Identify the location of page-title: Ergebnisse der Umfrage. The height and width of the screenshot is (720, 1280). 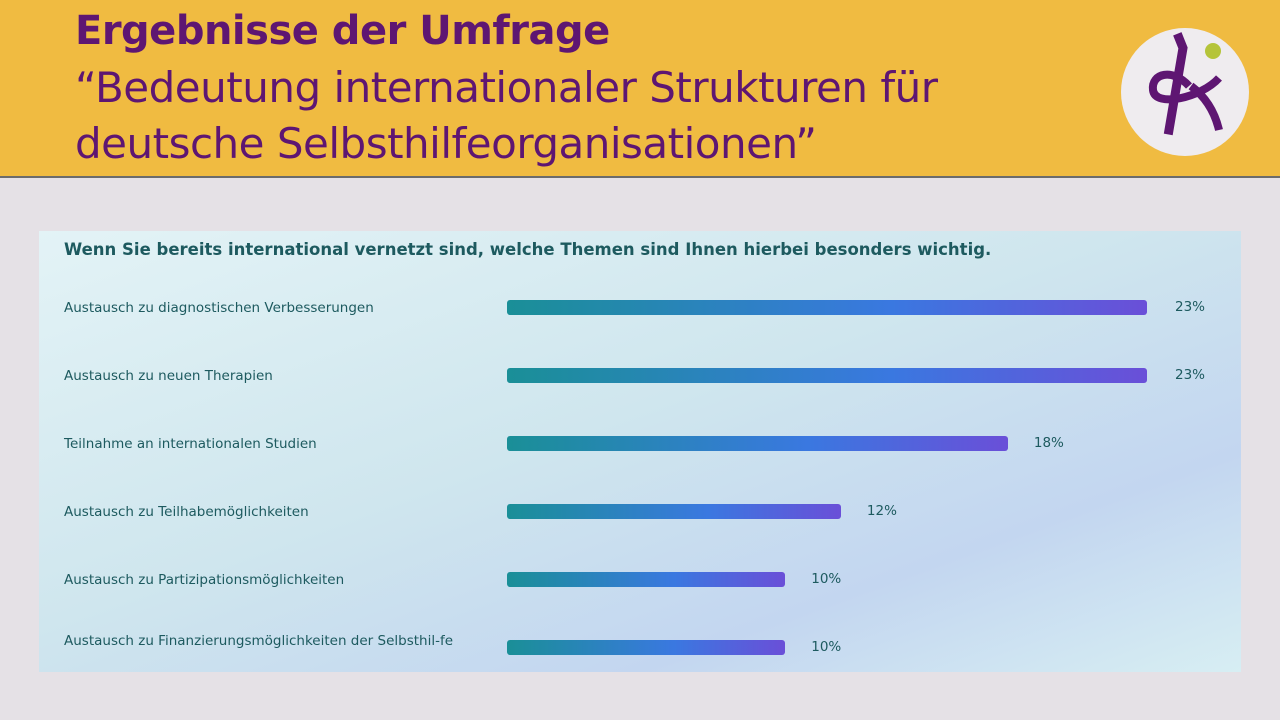
(342, 31).